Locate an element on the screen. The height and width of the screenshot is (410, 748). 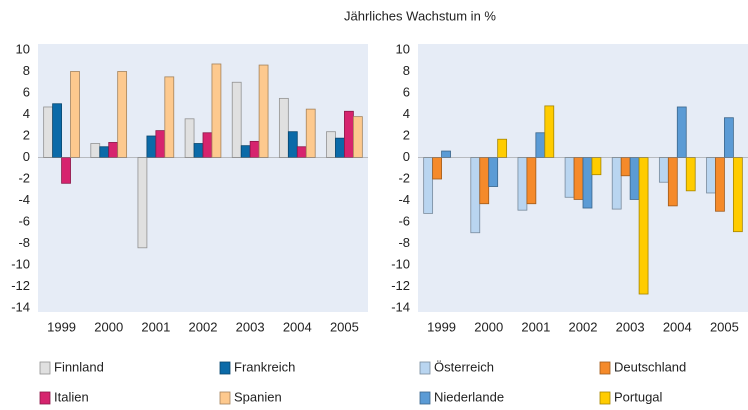
legend-label: Italien is located at coordinates (71, 396).